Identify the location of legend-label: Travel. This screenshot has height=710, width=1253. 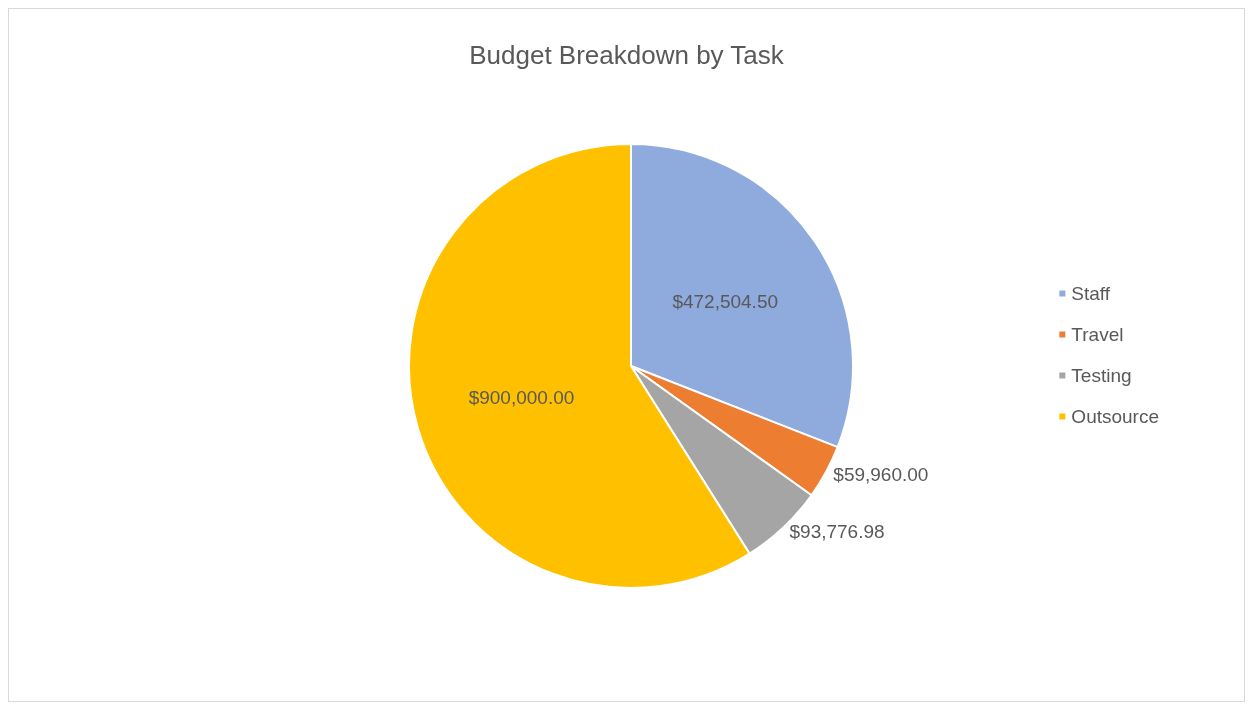
(1097, 334).